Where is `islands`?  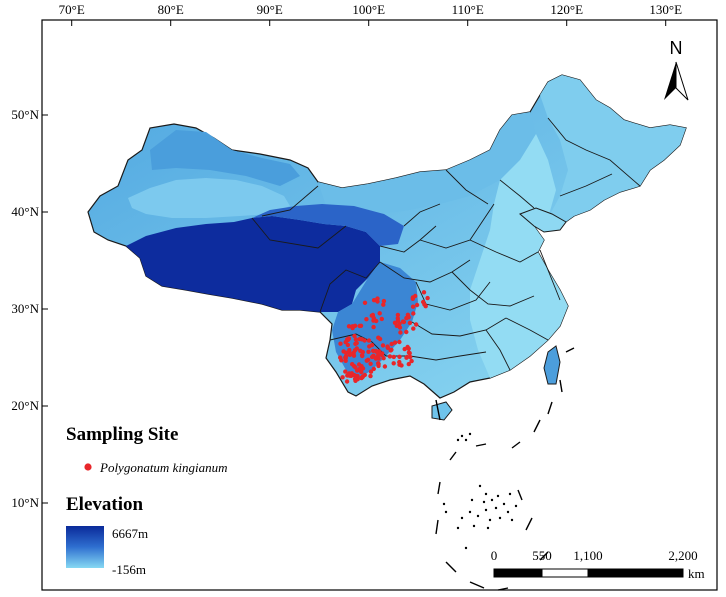
islands is located at coordinates (480, 491).